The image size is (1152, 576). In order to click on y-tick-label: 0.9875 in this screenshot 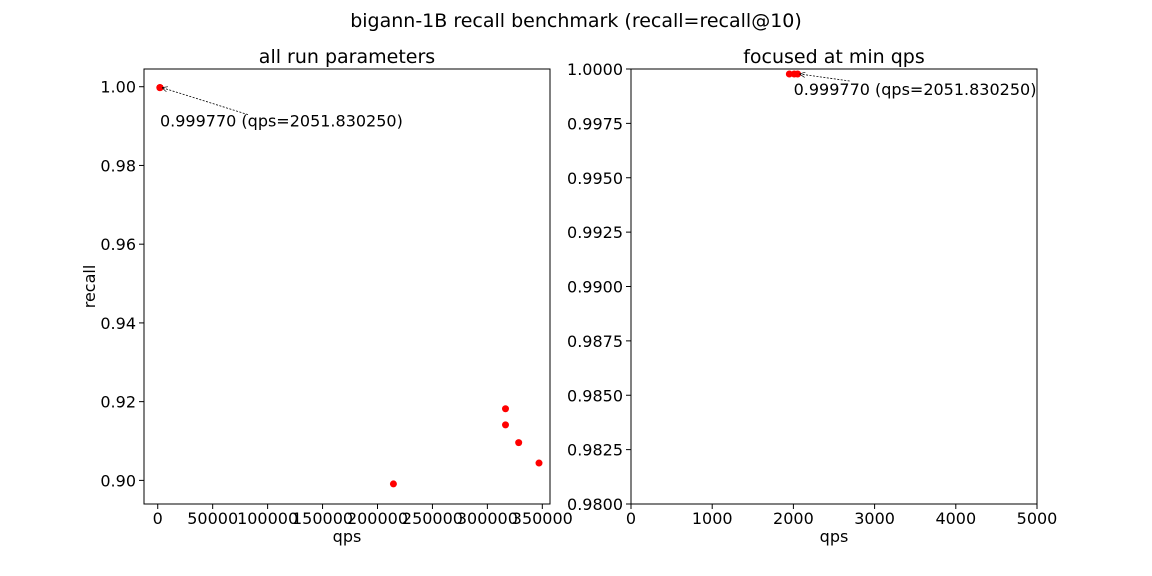, I will do `click(595, 341)`.